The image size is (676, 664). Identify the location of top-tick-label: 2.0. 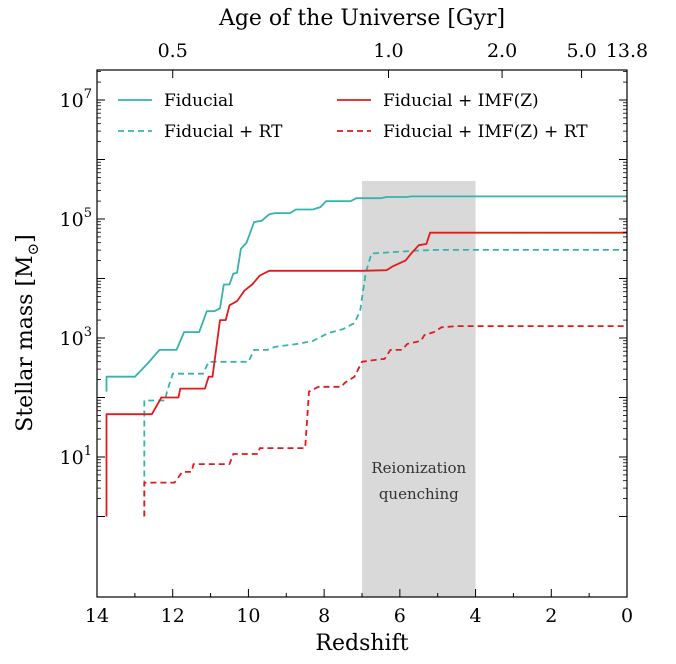
(502, 51).